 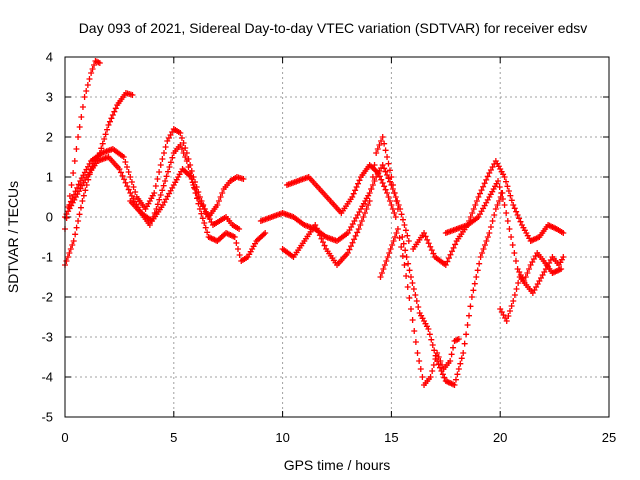 What do you see at coordinates (337, 465) in the screenshot?
I see `x-axis-label: GPS time / hours` at bounding box center [337, 465].